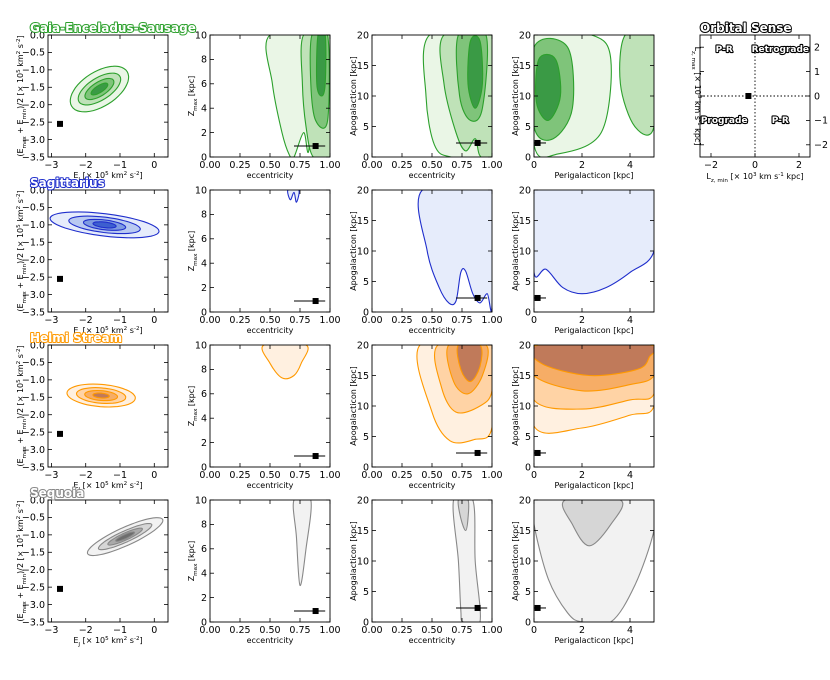  I want to click on panel-sagittarius-apo_peri, so click(594, 245).